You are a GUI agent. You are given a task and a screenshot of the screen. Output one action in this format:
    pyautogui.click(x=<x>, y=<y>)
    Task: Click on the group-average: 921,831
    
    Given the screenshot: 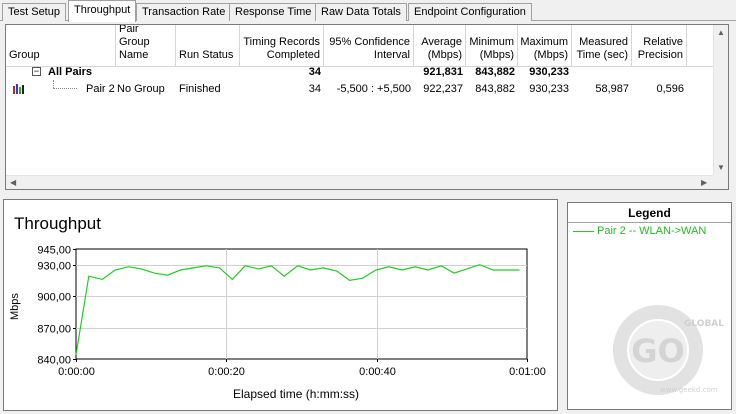 What is the action you would take?
    pyautogui.click(x=443, y=72)
    